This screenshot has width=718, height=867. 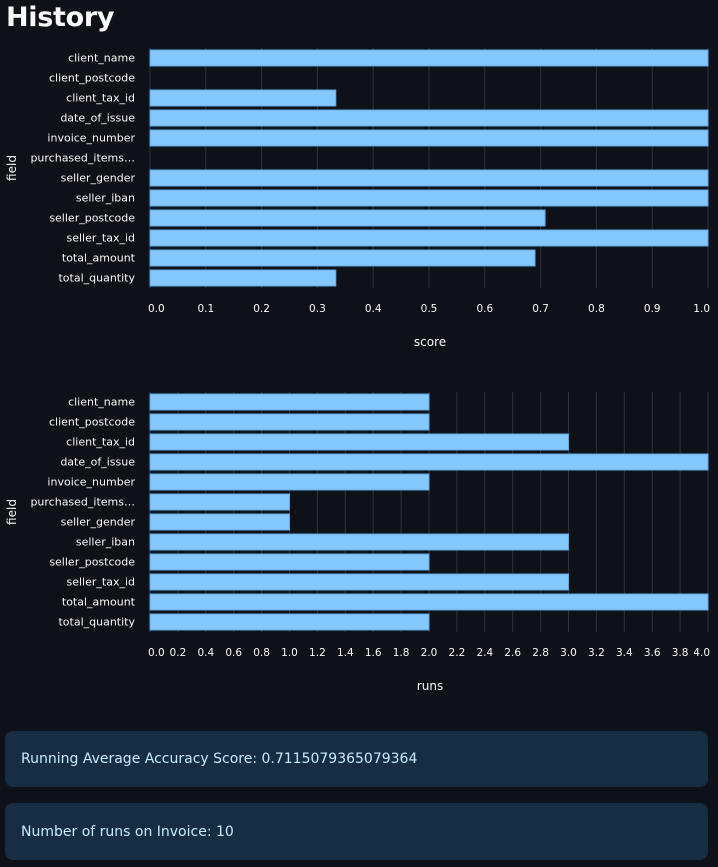 What do you see at coordinates (289, 562) in the screenshot?
I see `runs-bar-seller-postcode` at bounding box center [289, 562].